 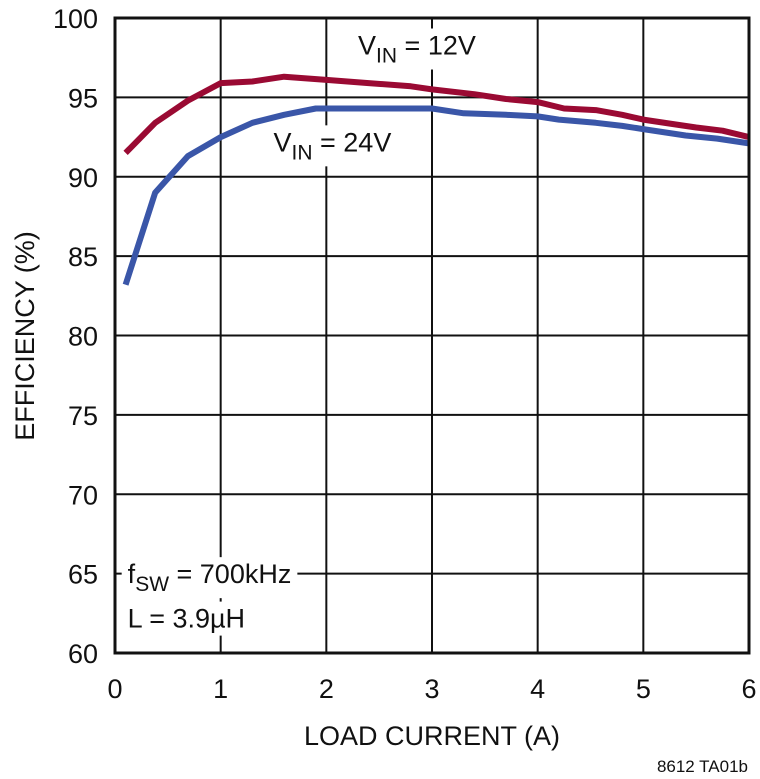 I want to click on y-axis-title: EFFICIENCY (%), so click(x=25, y=336).